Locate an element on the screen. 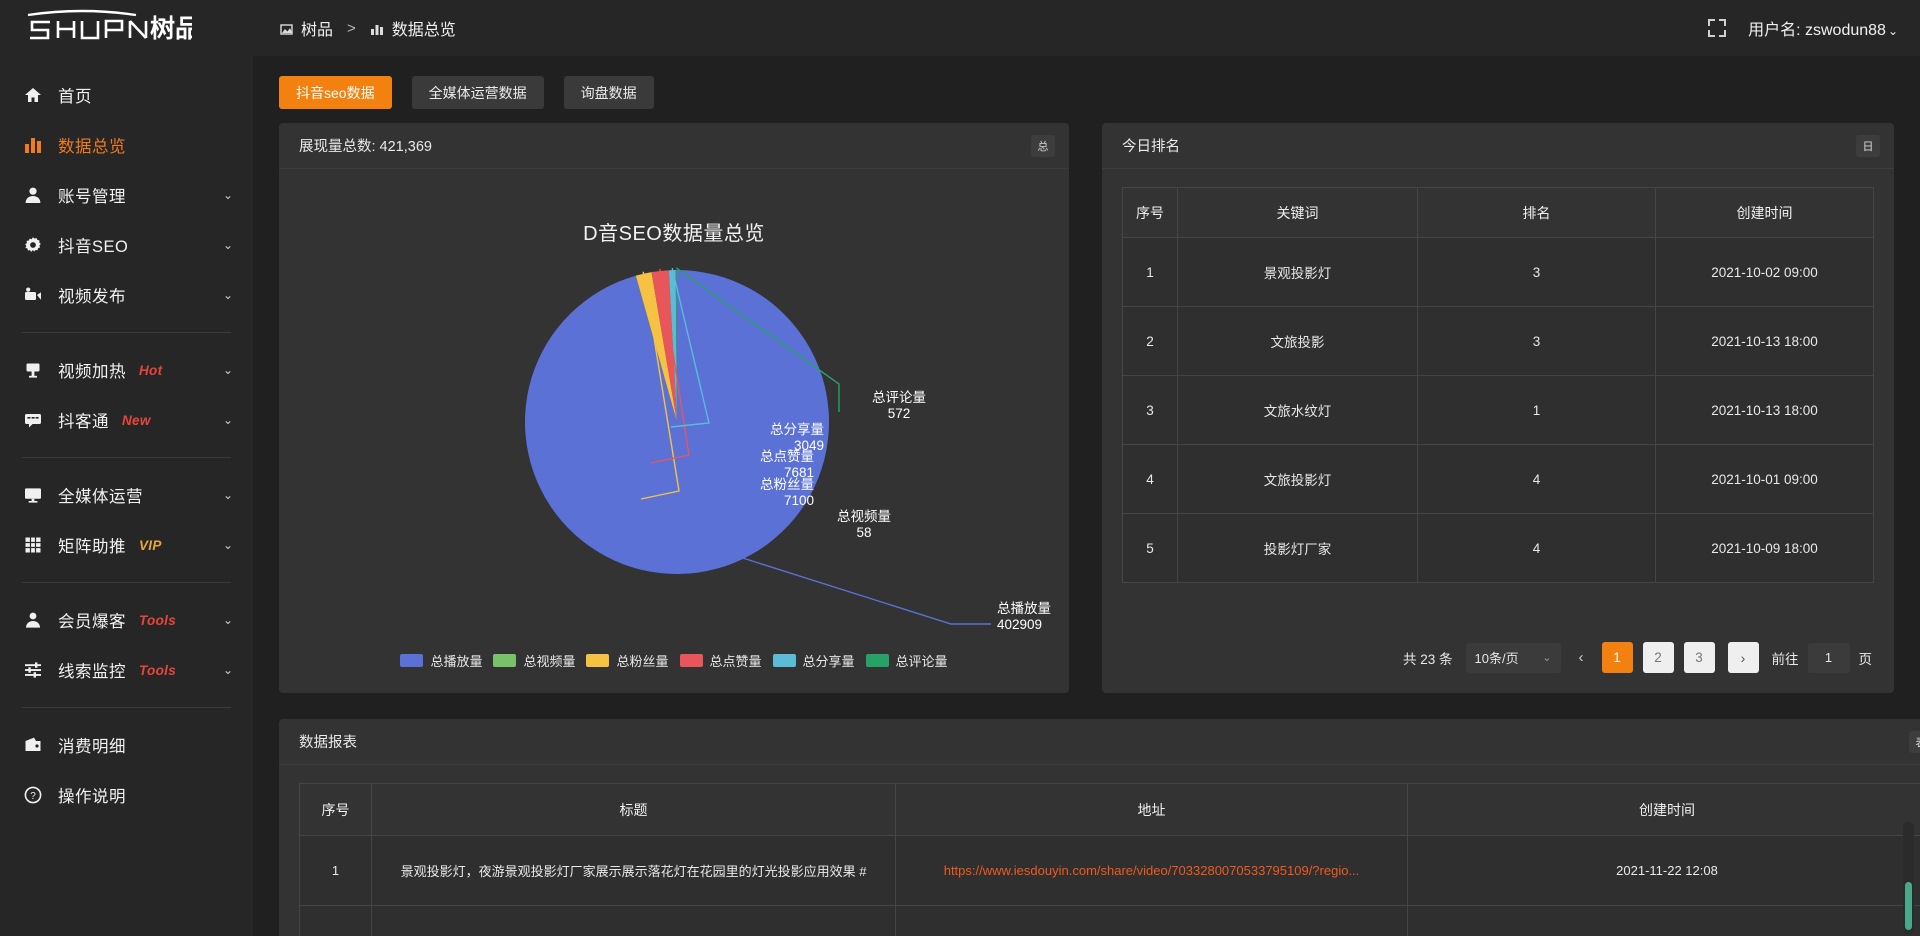 This screenshot has width=1920, height=936. legend-swatch is located at coordinates (598, 660).